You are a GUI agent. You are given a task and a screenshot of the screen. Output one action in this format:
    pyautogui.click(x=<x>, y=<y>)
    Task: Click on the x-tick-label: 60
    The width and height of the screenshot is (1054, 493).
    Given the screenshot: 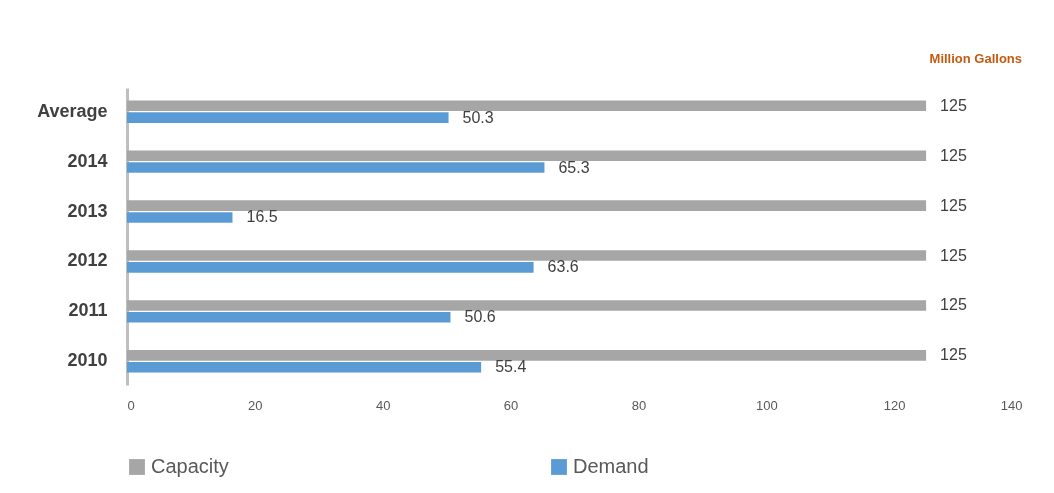 What is the action you would take?
    pyautogui.click(x=511, y=405)
    